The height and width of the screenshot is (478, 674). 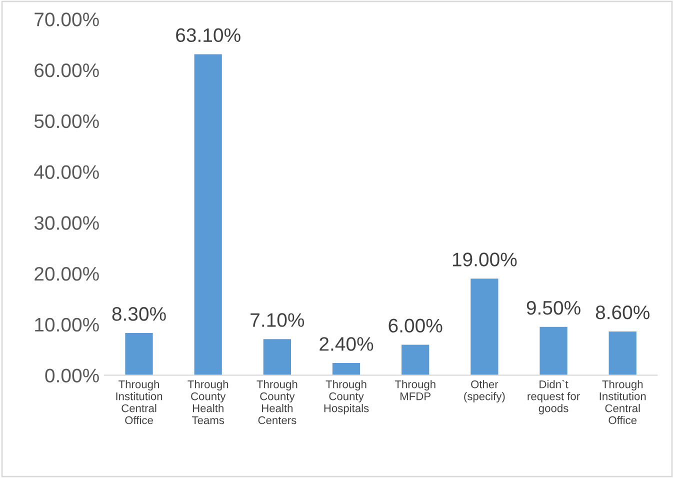 I want to click on data-label: 2.40%, so click(x=347, y=344).